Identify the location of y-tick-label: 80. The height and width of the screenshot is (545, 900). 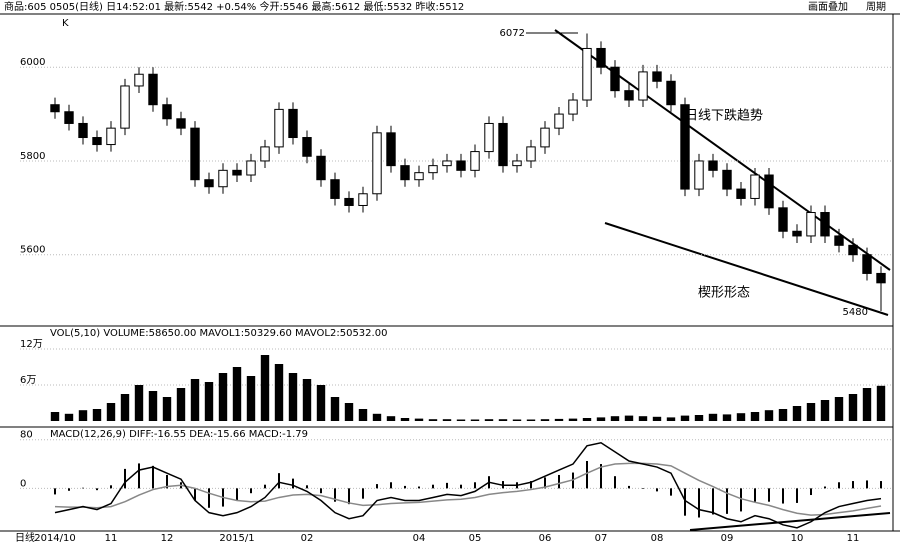
(26, 435).